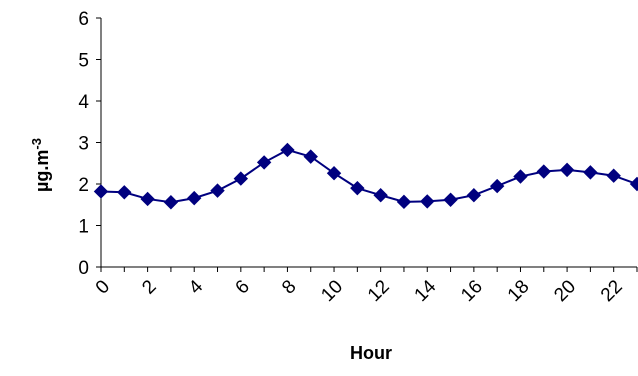  Describe the element at coordinates (371, 353) in the screenshot. I see `x-axis-title: Hour` at that location.